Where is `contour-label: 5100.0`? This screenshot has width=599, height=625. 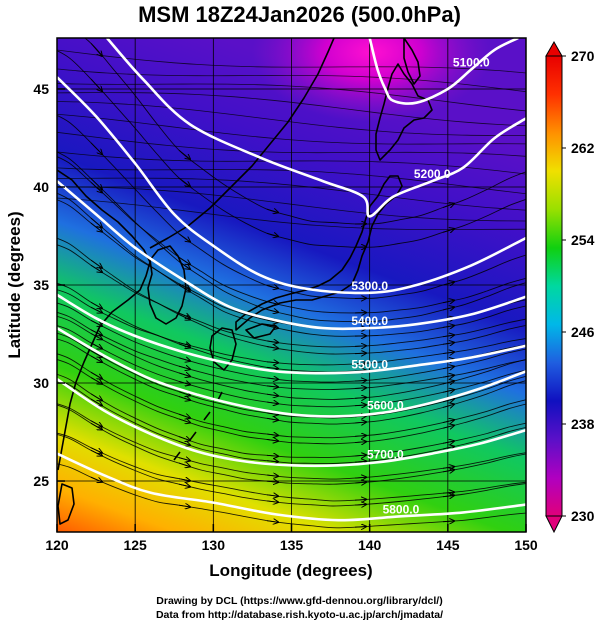 contour-label: 5100.0 is located at coordinates (471, 62).